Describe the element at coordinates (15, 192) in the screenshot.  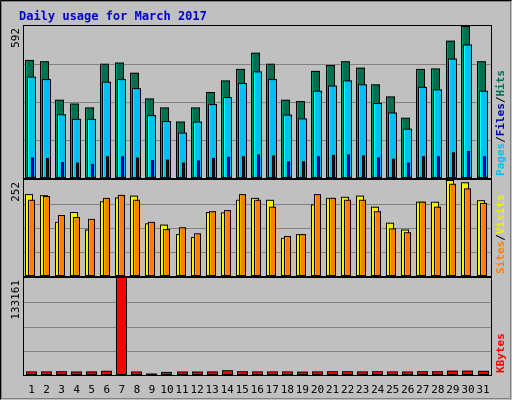
I see `visits-ymax-label: 252` at that location.